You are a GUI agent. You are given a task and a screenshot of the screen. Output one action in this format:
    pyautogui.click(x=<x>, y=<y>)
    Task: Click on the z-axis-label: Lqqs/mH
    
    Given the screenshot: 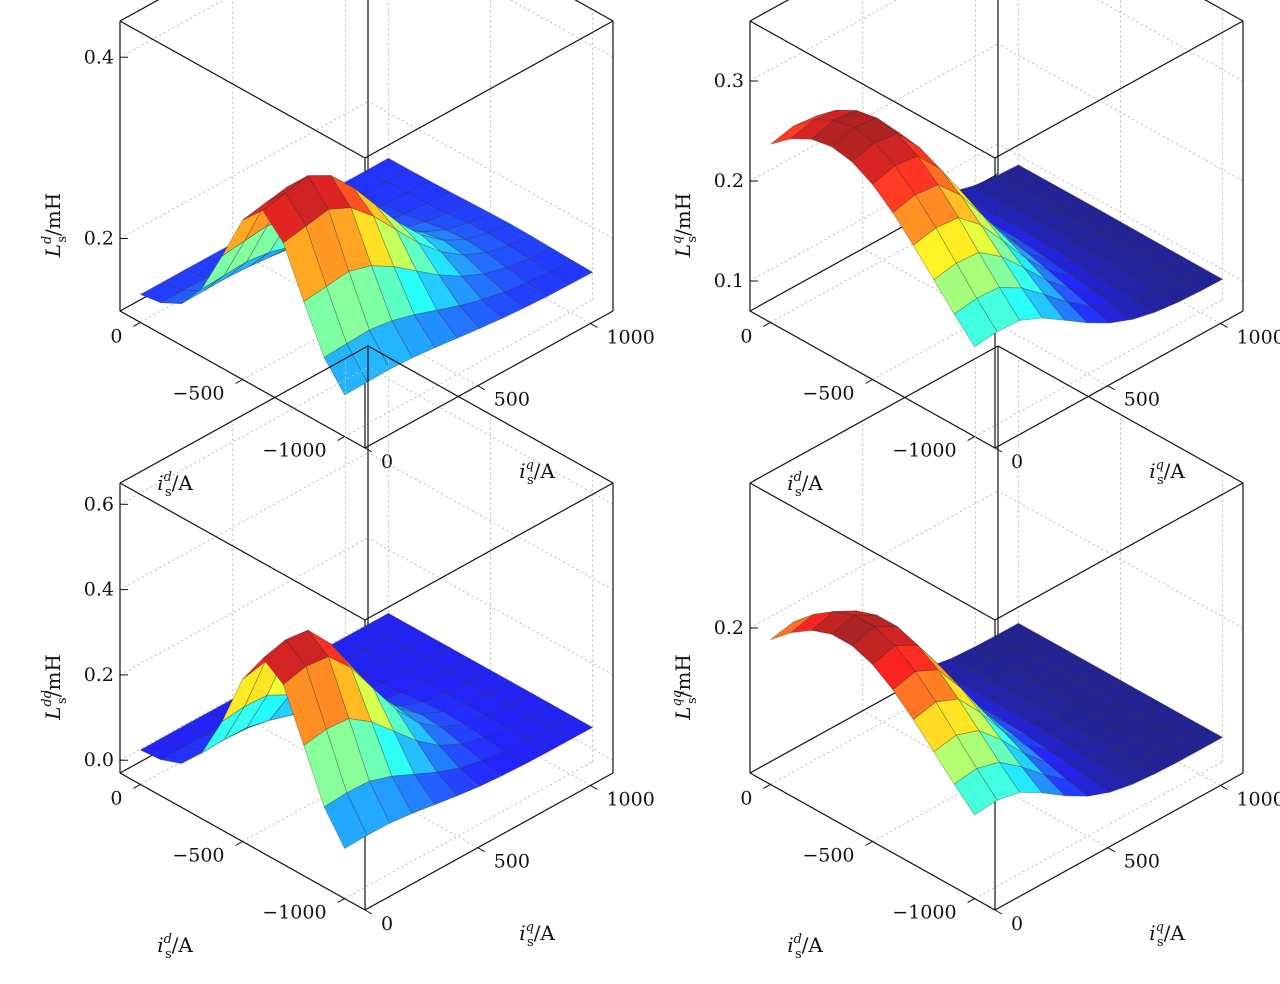 What is the action you would take?
    pyautogui.click(x=685, y=687)
    